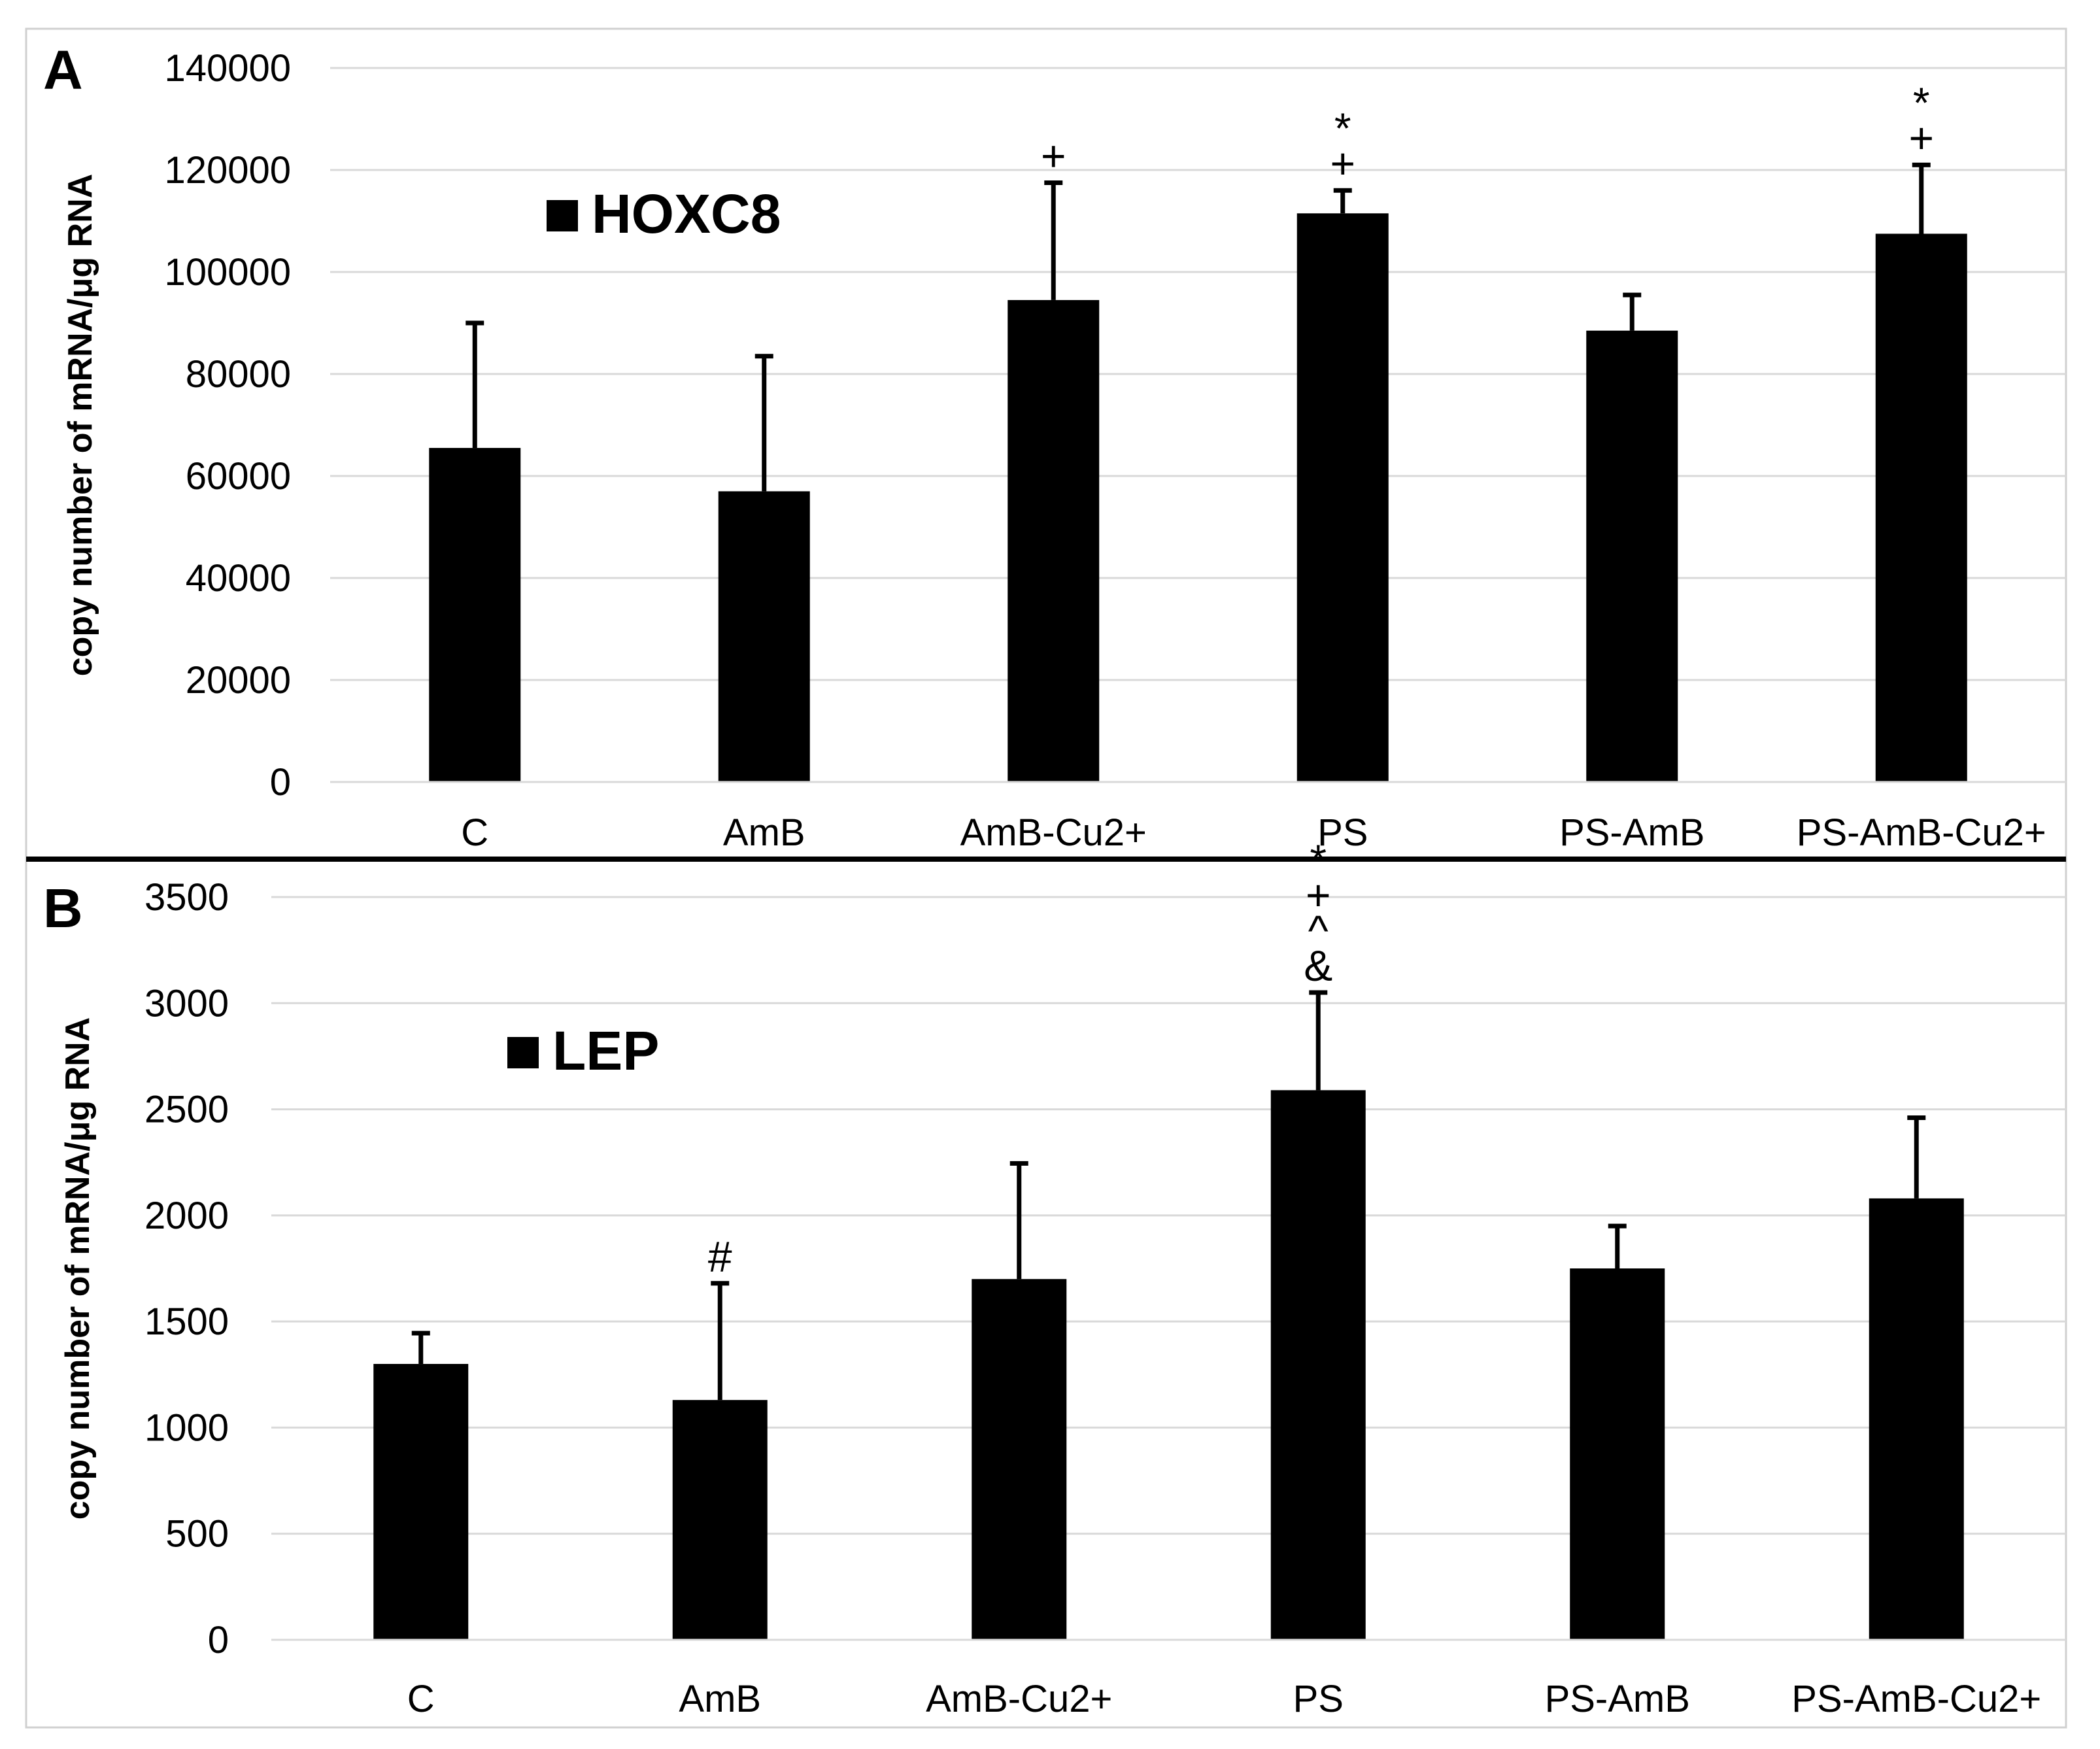 Image resolution: width=2100 pixels, height=1749 pixels. What do you see at coordinates (186, 1110) in the screenshot?
I see `y-tick-label: 2500` at bounding box center [186, 1110].